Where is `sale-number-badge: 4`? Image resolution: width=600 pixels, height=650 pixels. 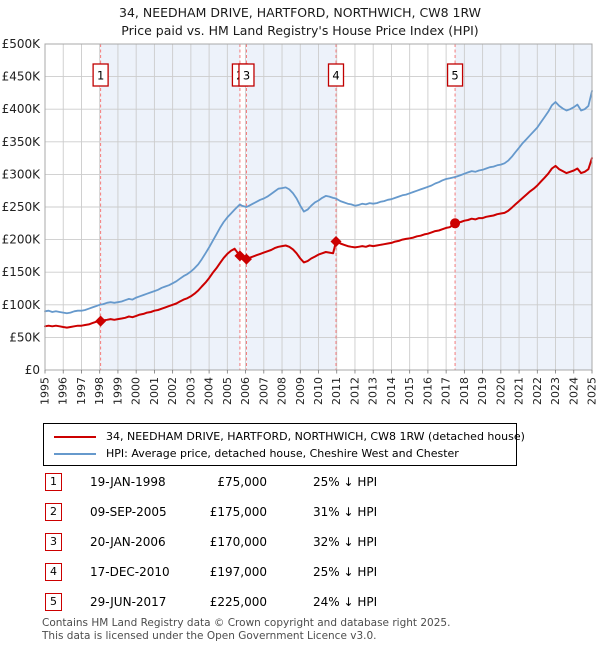
sale-number-badge: 4 is located at coordinates (53, 572).